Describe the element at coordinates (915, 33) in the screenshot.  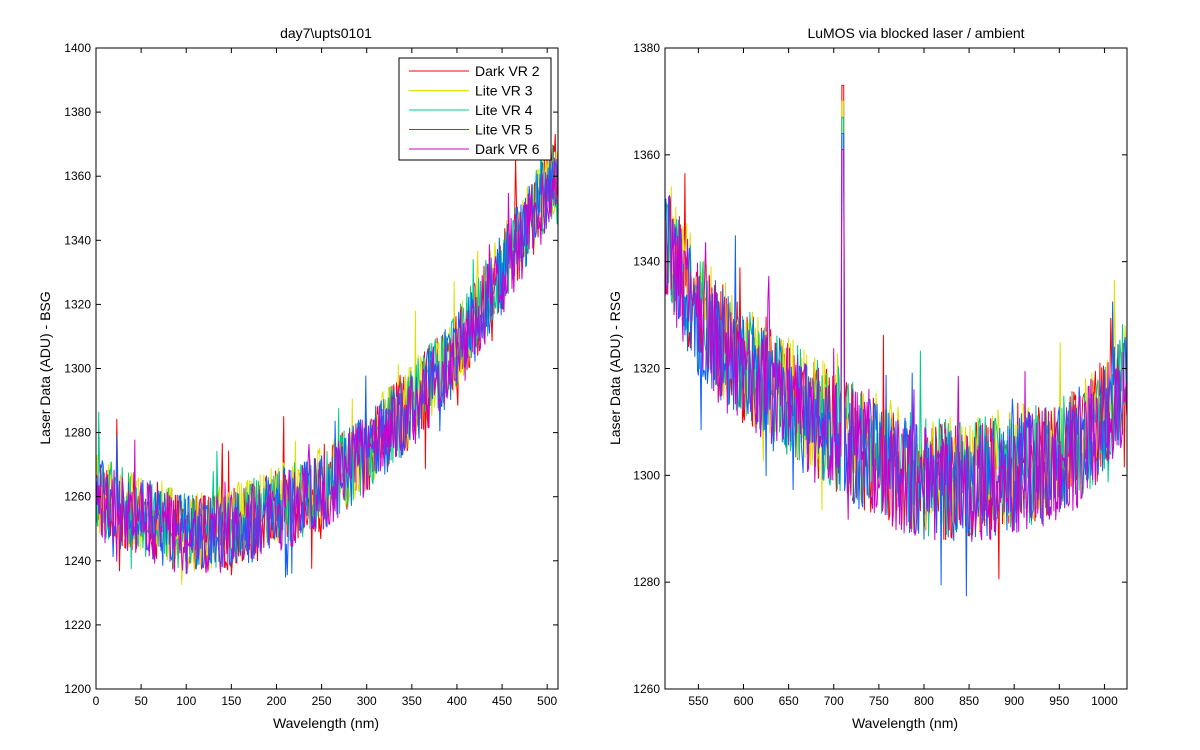
I see `right-plot-title: LuMOS via blocked laser / ambient` at that location.